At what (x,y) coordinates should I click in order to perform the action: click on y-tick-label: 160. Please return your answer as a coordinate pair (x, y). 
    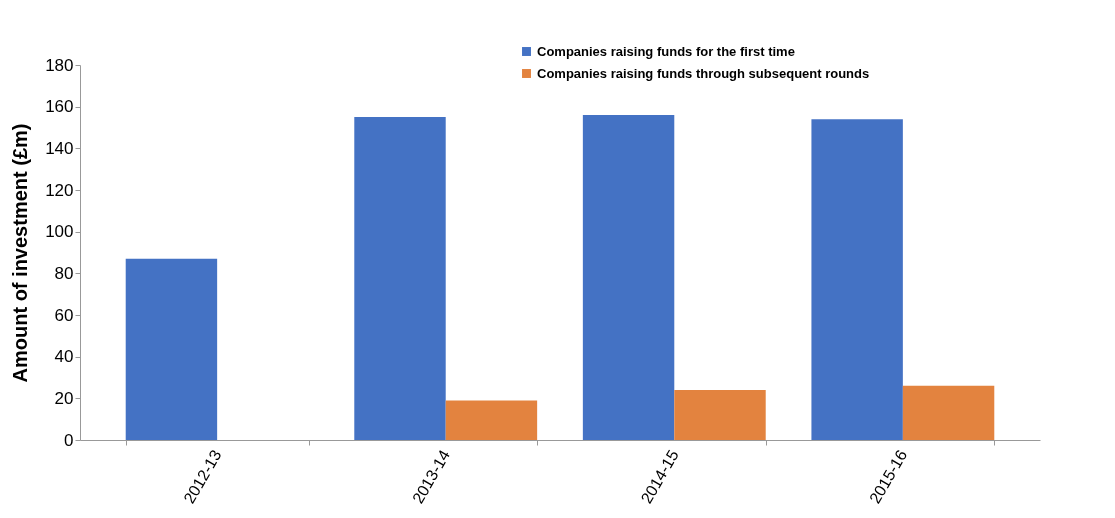
    Looking at the image, I should click on (59, 107).